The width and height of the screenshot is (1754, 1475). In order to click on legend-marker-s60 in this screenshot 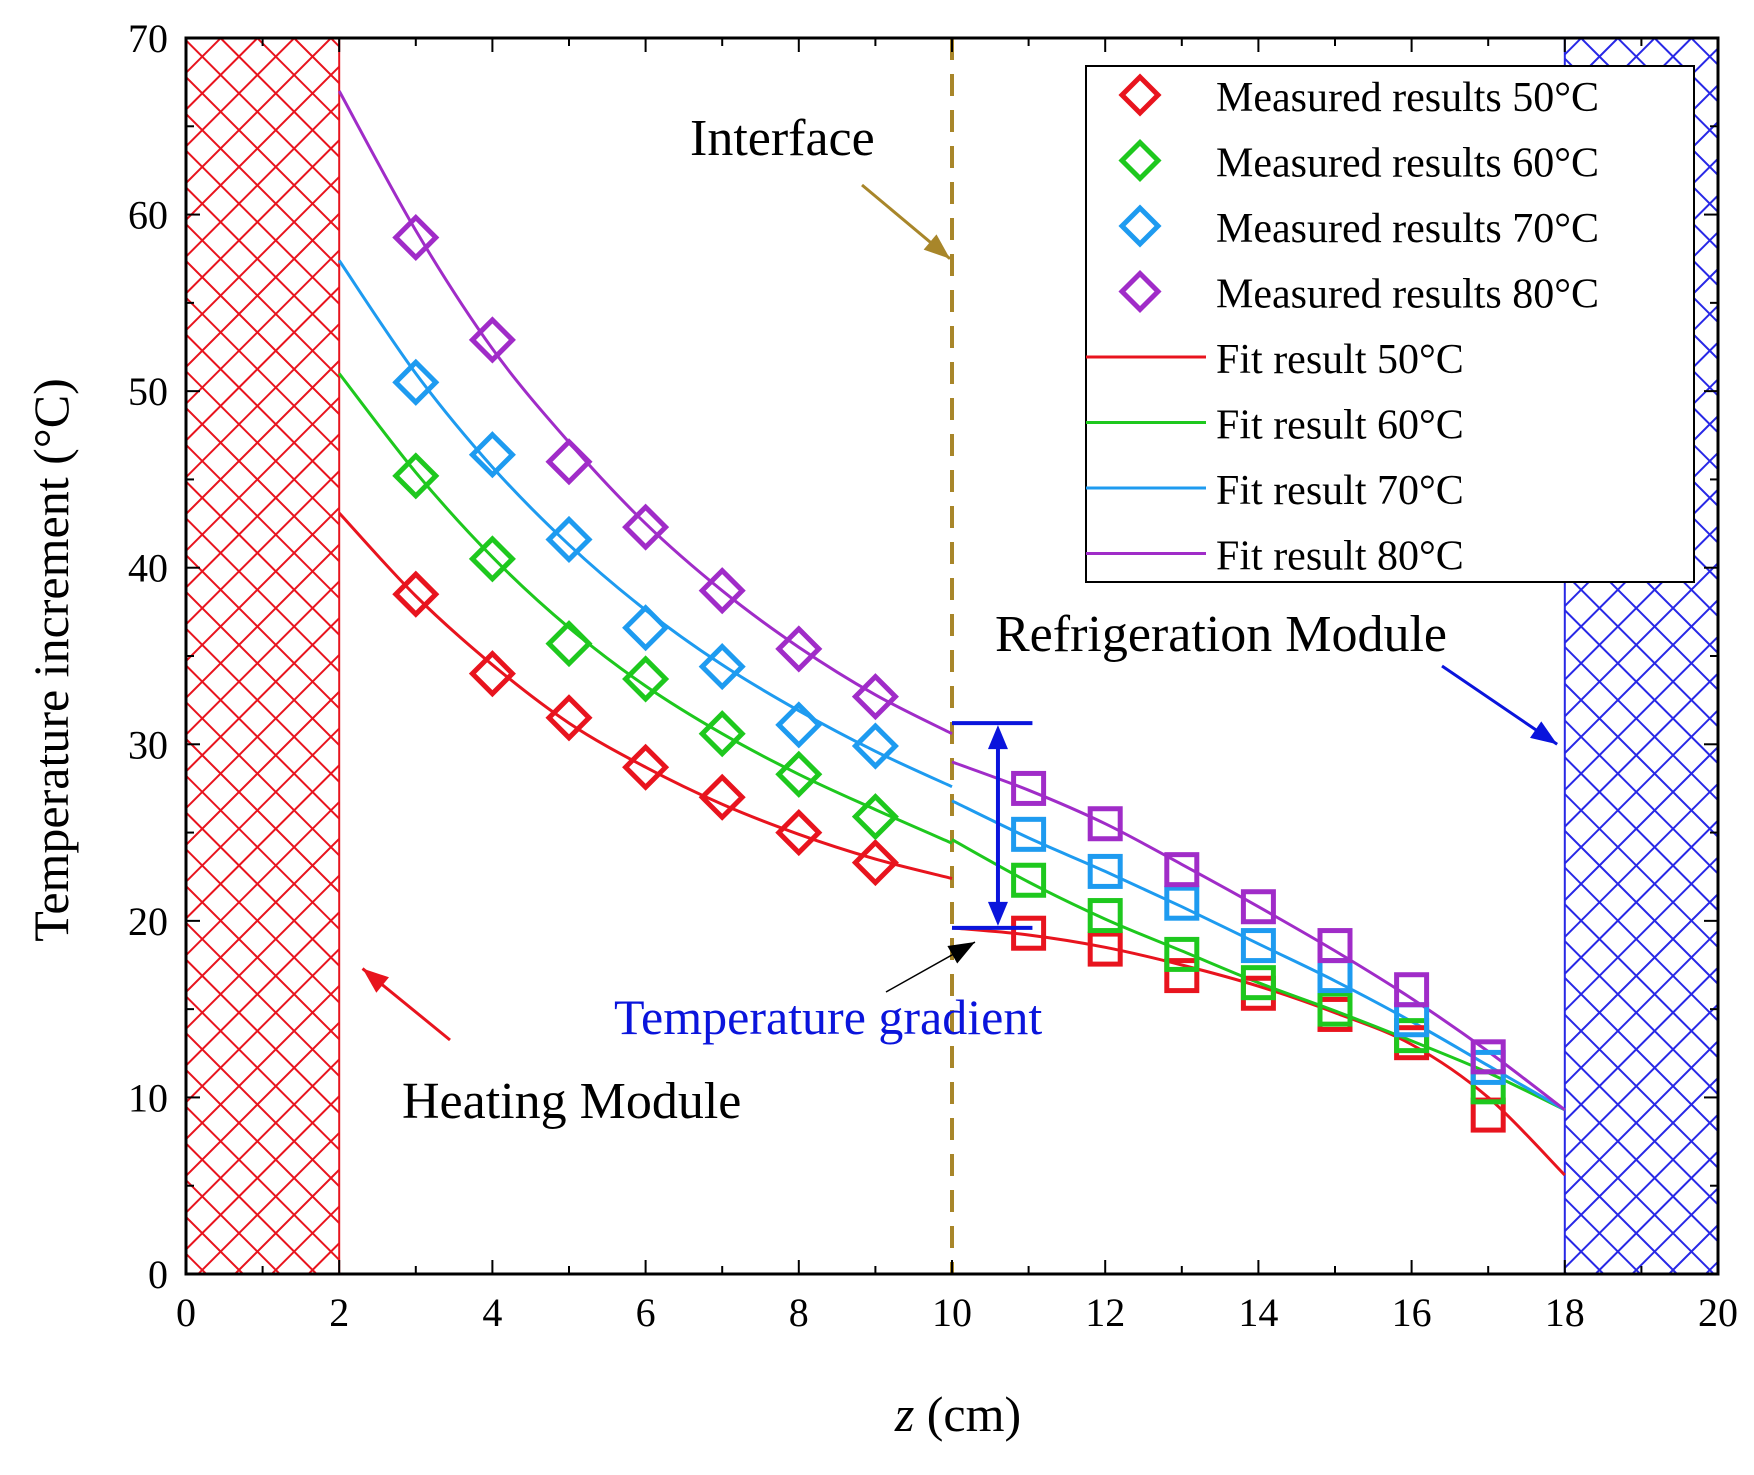, I will do `click(1140, 160)`.